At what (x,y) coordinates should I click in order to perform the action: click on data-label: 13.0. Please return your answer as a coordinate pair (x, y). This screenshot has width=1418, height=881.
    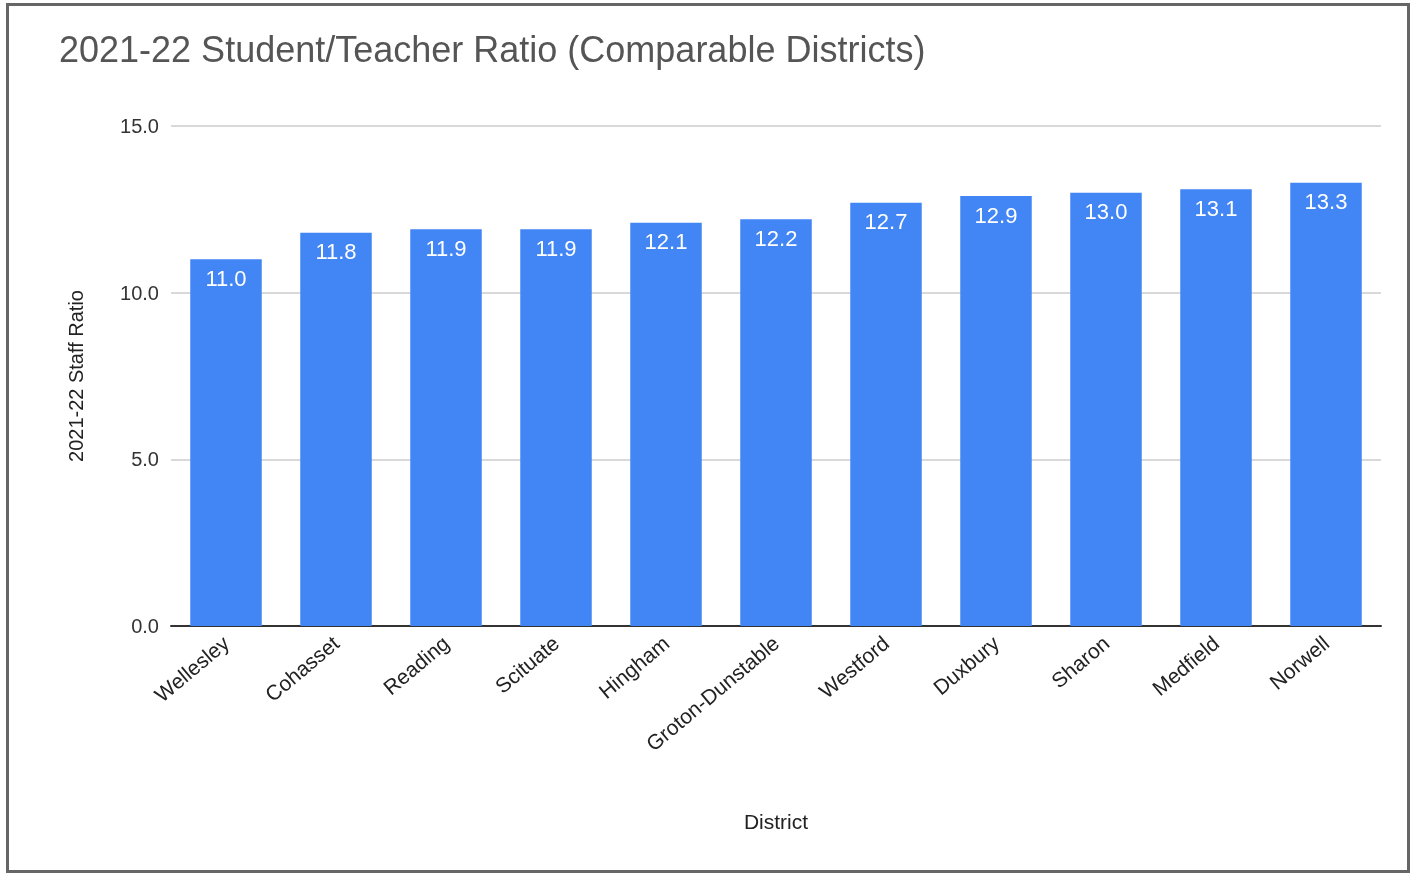
    Looking at the image, I should click on (1106, 212).